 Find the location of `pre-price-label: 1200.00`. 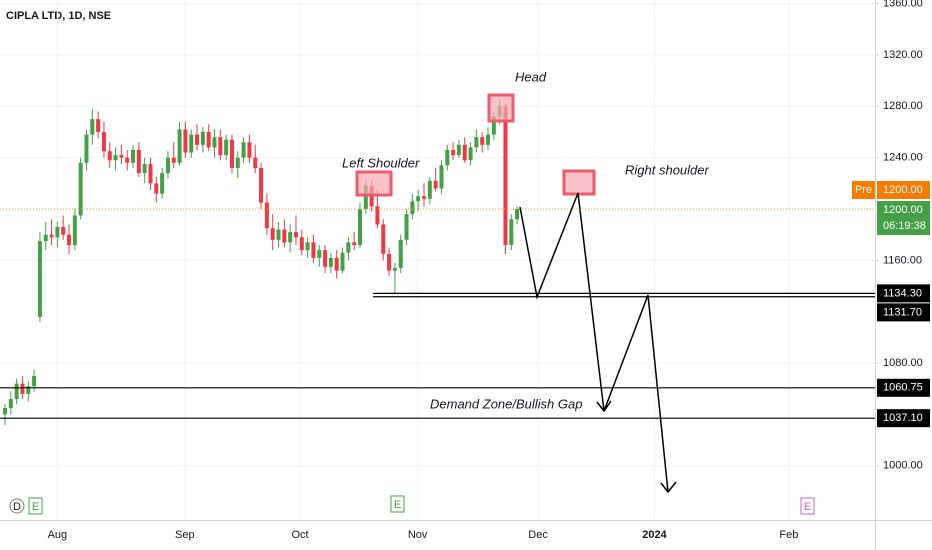

pre-price-label: 1200.00 is located at coordinates (903, 190).